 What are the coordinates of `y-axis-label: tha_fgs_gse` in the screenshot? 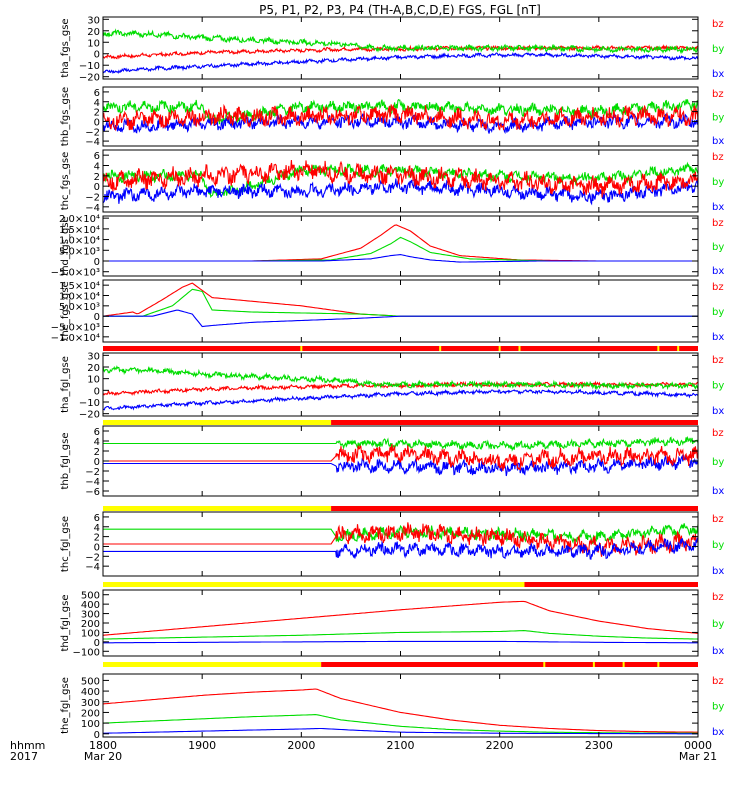 It's located at (65, 47).